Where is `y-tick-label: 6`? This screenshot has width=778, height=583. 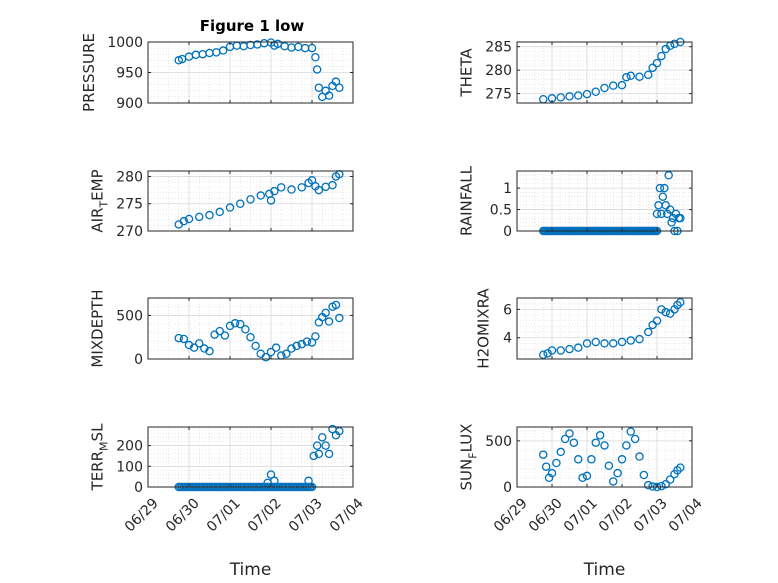
y-tick-label: 6 is located at coordinates (507, 310).